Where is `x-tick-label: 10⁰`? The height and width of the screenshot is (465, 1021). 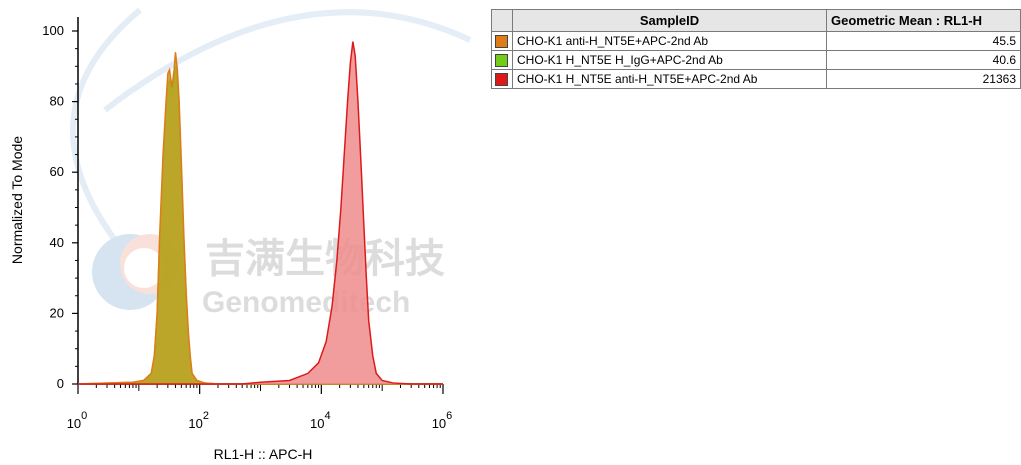
x-tick-label: 10⁰ is located at coordinates (77, 420).